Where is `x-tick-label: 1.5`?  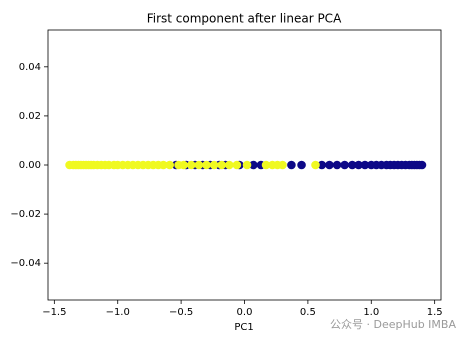 x-tick-label: 1.5 is located at coordinates (435, 312).